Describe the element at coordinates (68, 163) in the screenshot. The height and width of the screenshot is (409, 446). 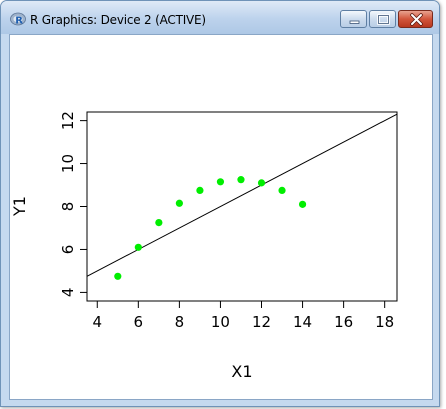
I see `y-tick-label: 10` at that location.